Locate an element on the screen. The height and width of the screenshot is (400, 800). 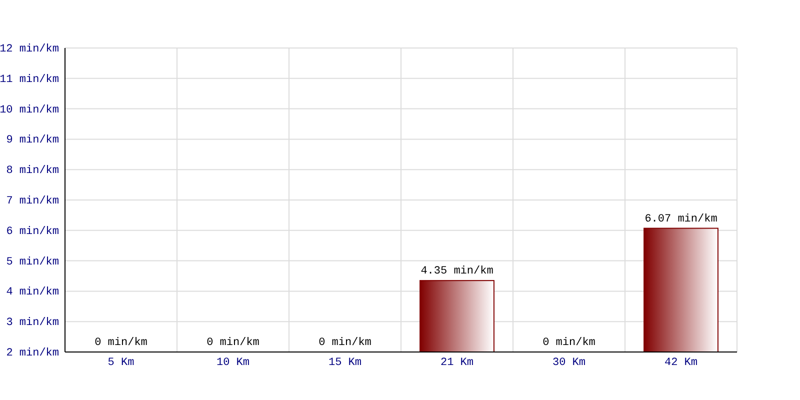
y-tick-label: 3 min/km is located at coordinates (33, 323).